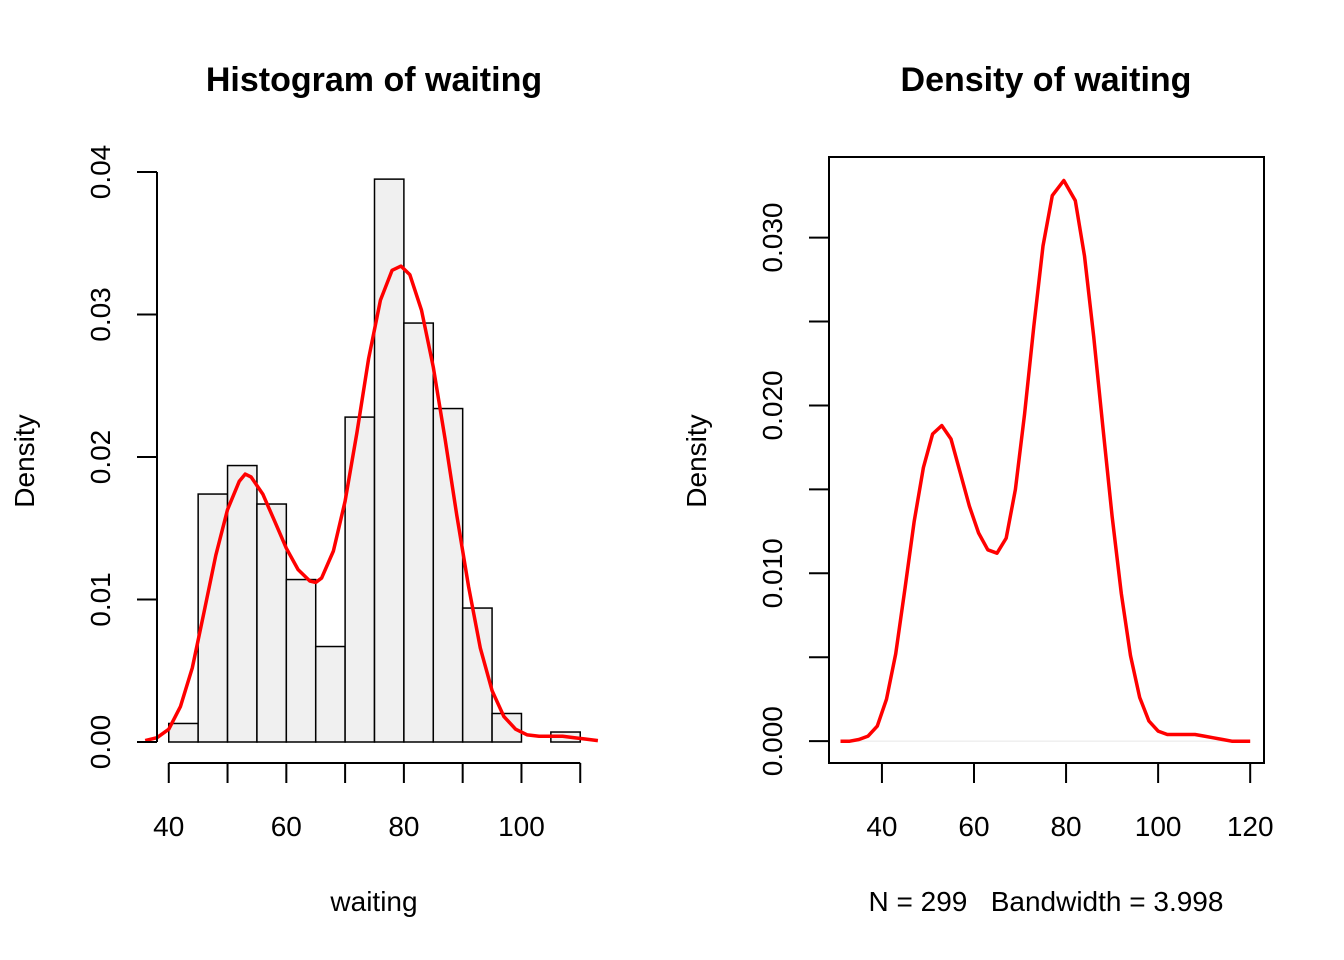 This screenshot has width=1344, height=960. I want to click on density-y-tick-label: 0.000, so click(772, 741).